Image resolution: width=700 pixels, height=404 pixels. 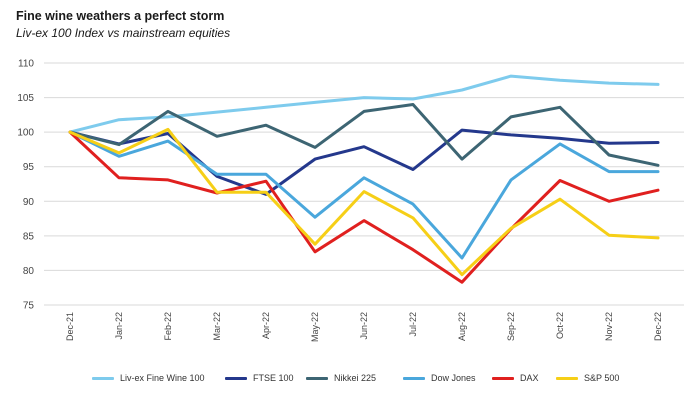 I want to click on legend-item: Nikkei 225, so click(x=341, y=378).